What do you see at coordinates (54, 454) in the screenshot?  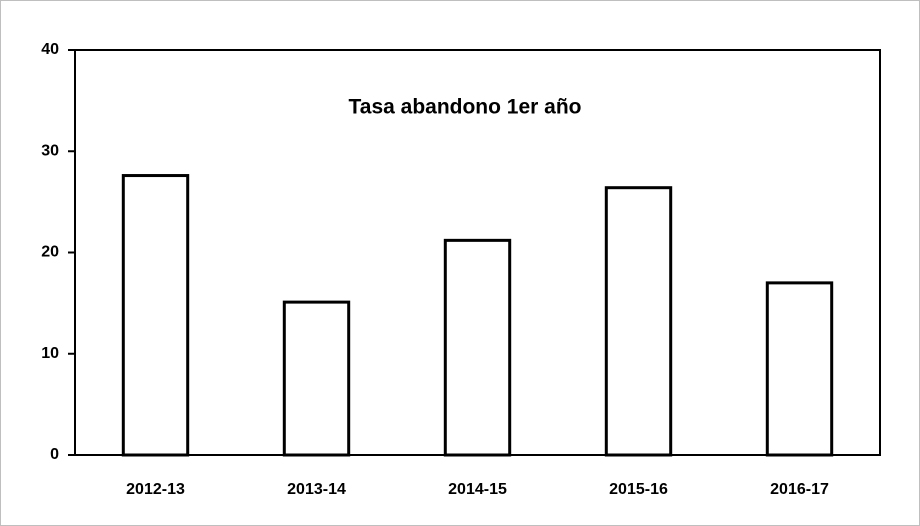 I see `y-tick-label: 0` at bounding box center [54, 454].